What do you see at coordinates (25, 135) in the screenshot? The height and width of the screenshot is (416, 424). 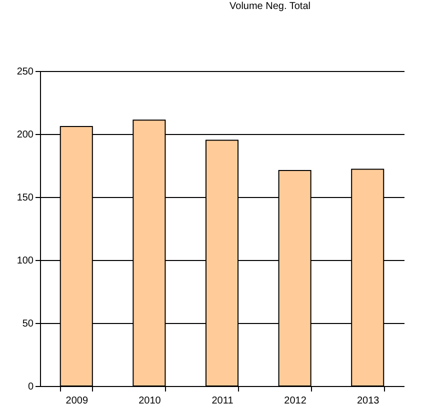 I see `y-tick-label: 200` at bounding box center [25, 135].